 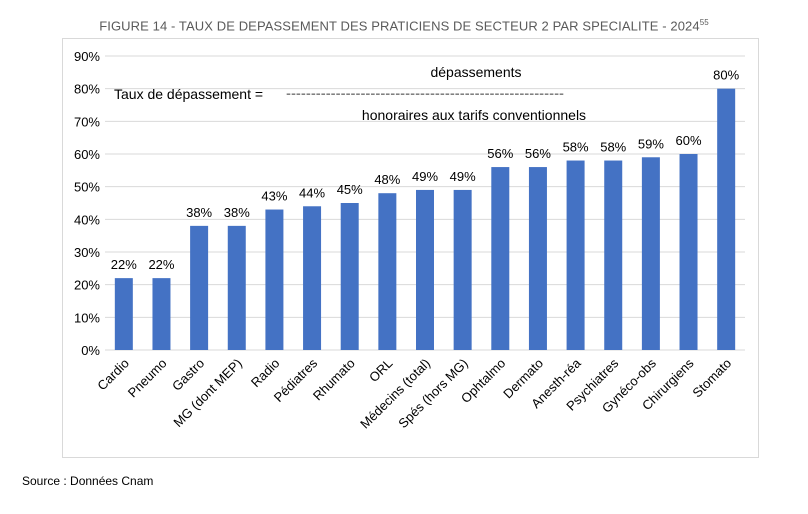 I want to click on data-label: 80%, so click(x=726, y=75).